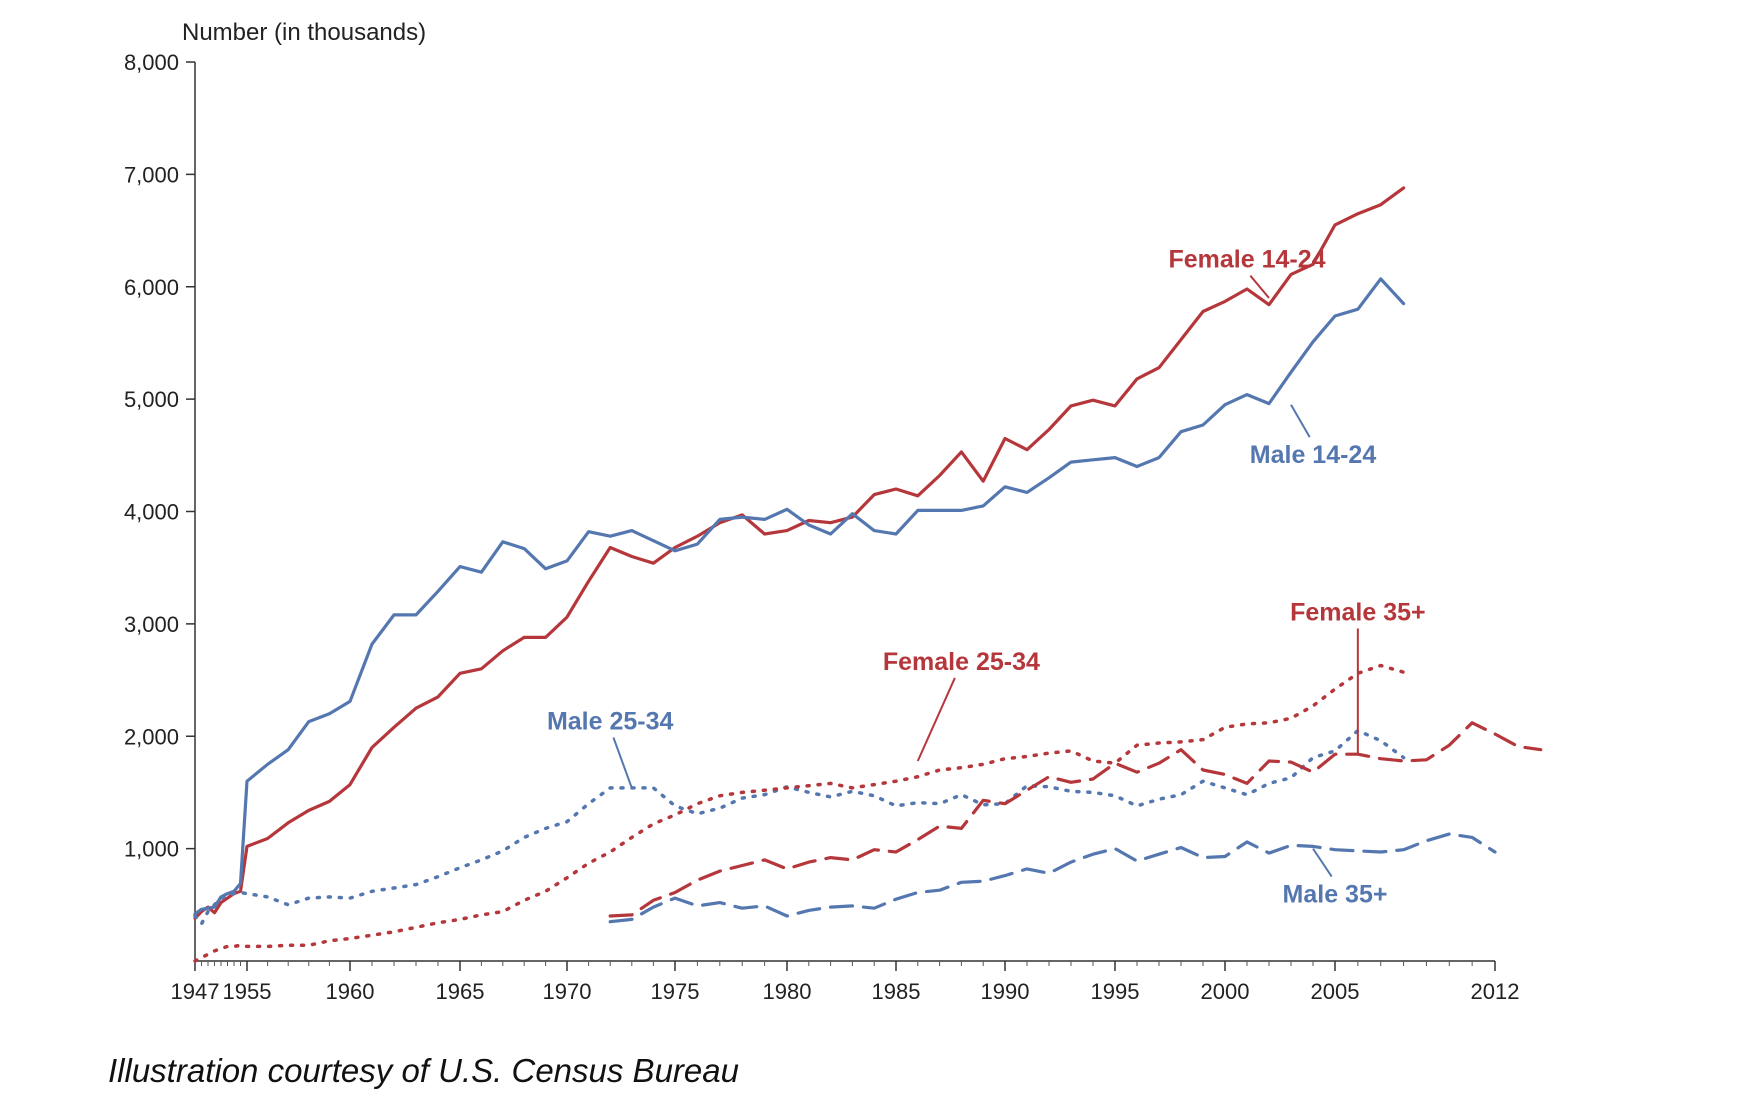 This screenshot has width=1756, height=1103. Describe the element at coordinates (961, 662) in the screenshot. I see `series-label-female-25-34: Female 25-34` at that location.